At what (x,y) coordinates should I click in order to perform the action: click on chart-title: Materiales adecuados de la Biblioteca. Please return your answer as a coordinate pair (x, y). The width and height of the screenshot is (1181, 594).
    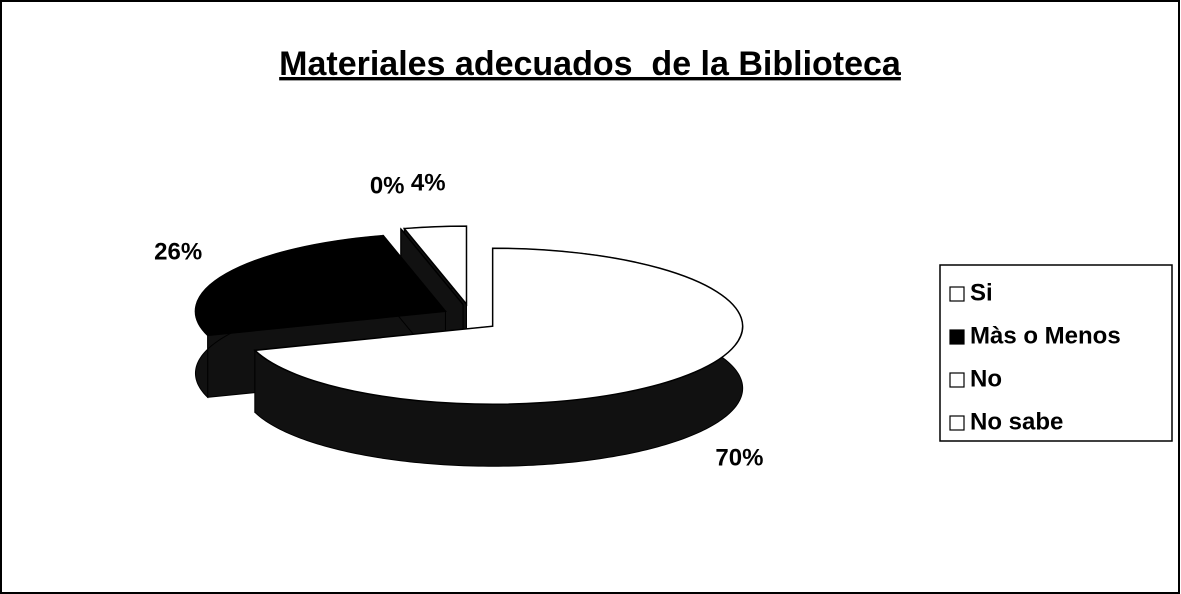
    Looking at the image, I should click on (590, 64).